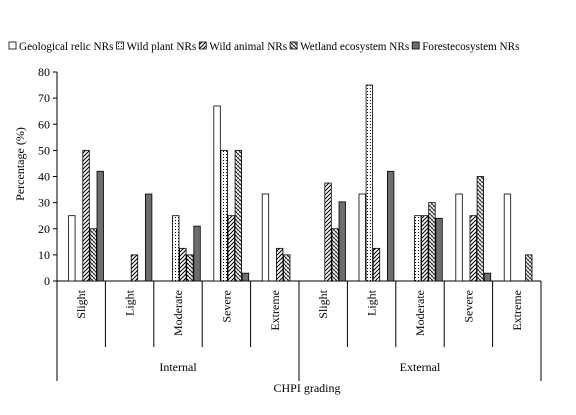  Describe the element at coordinates (44, 72) in the screenshot. I see `y-tick-label: 80` at that location.